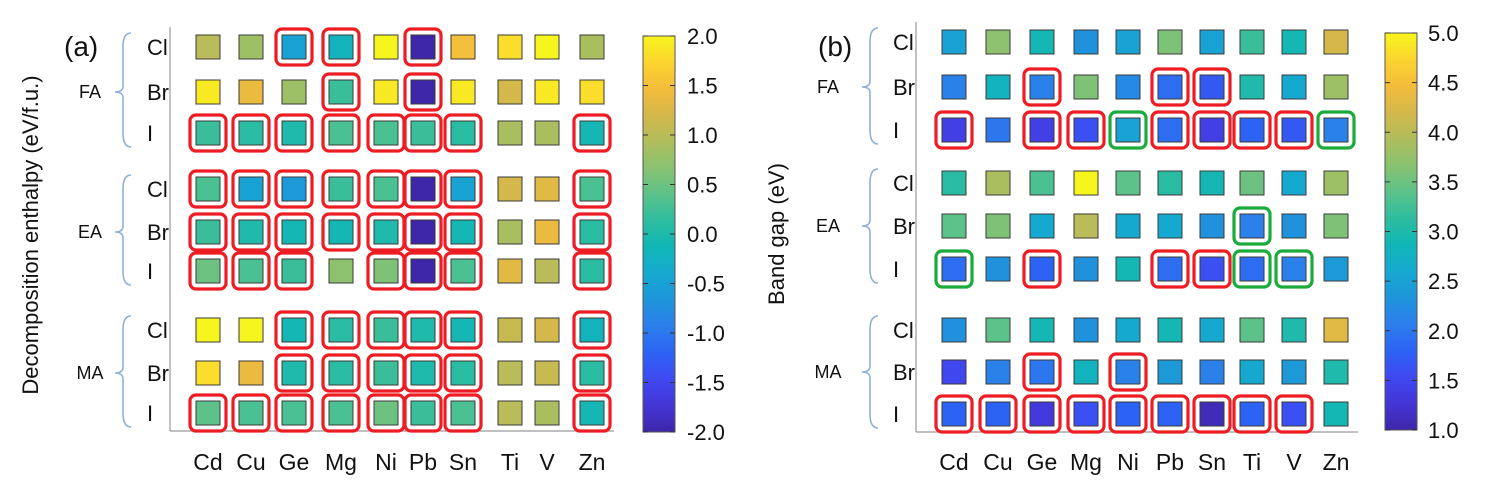  What do you see at coordinates (828, 226) in the screenshot?
I see `panel-b-group-label: EA` at bounding box center [828, 226].